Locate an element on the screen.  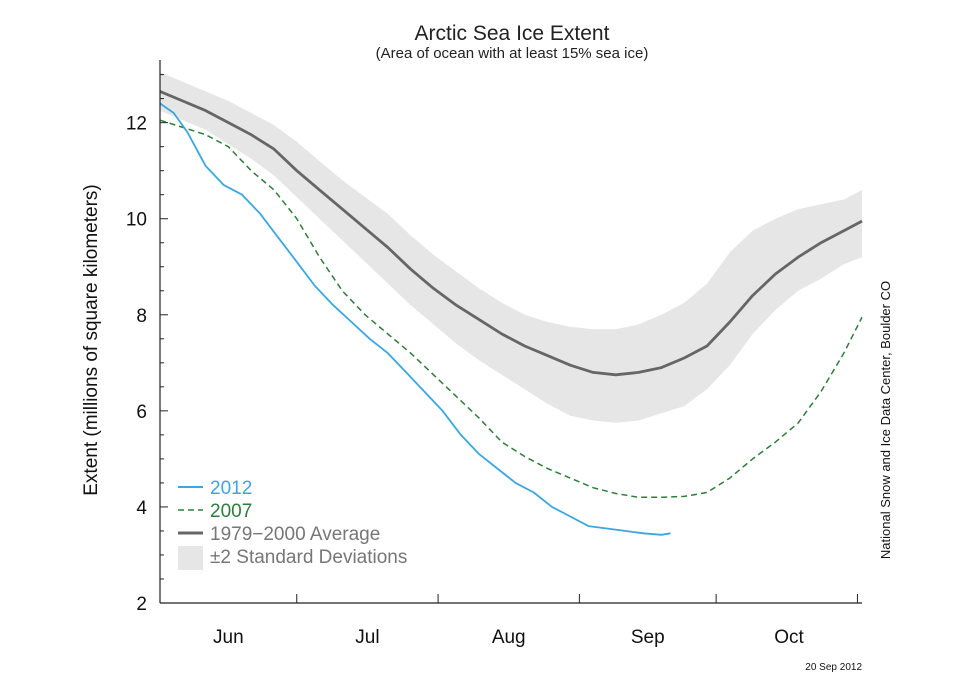
y-tick-label: 6 is located at coordinates (141, 412).